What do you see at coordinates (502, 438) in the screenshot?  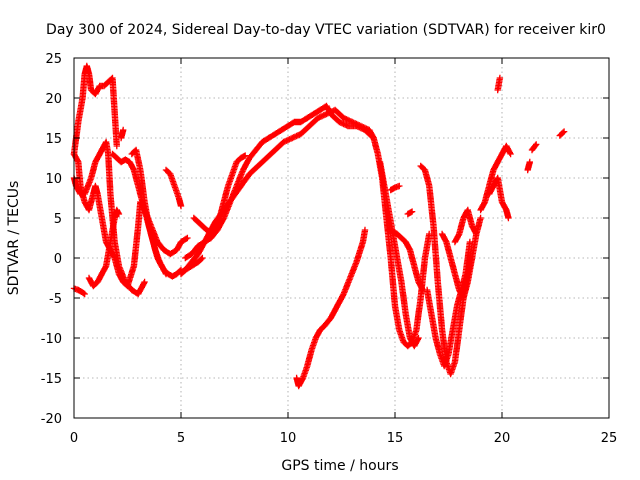 I see `x-tick-label: 20` at bounding box center [502, 438].